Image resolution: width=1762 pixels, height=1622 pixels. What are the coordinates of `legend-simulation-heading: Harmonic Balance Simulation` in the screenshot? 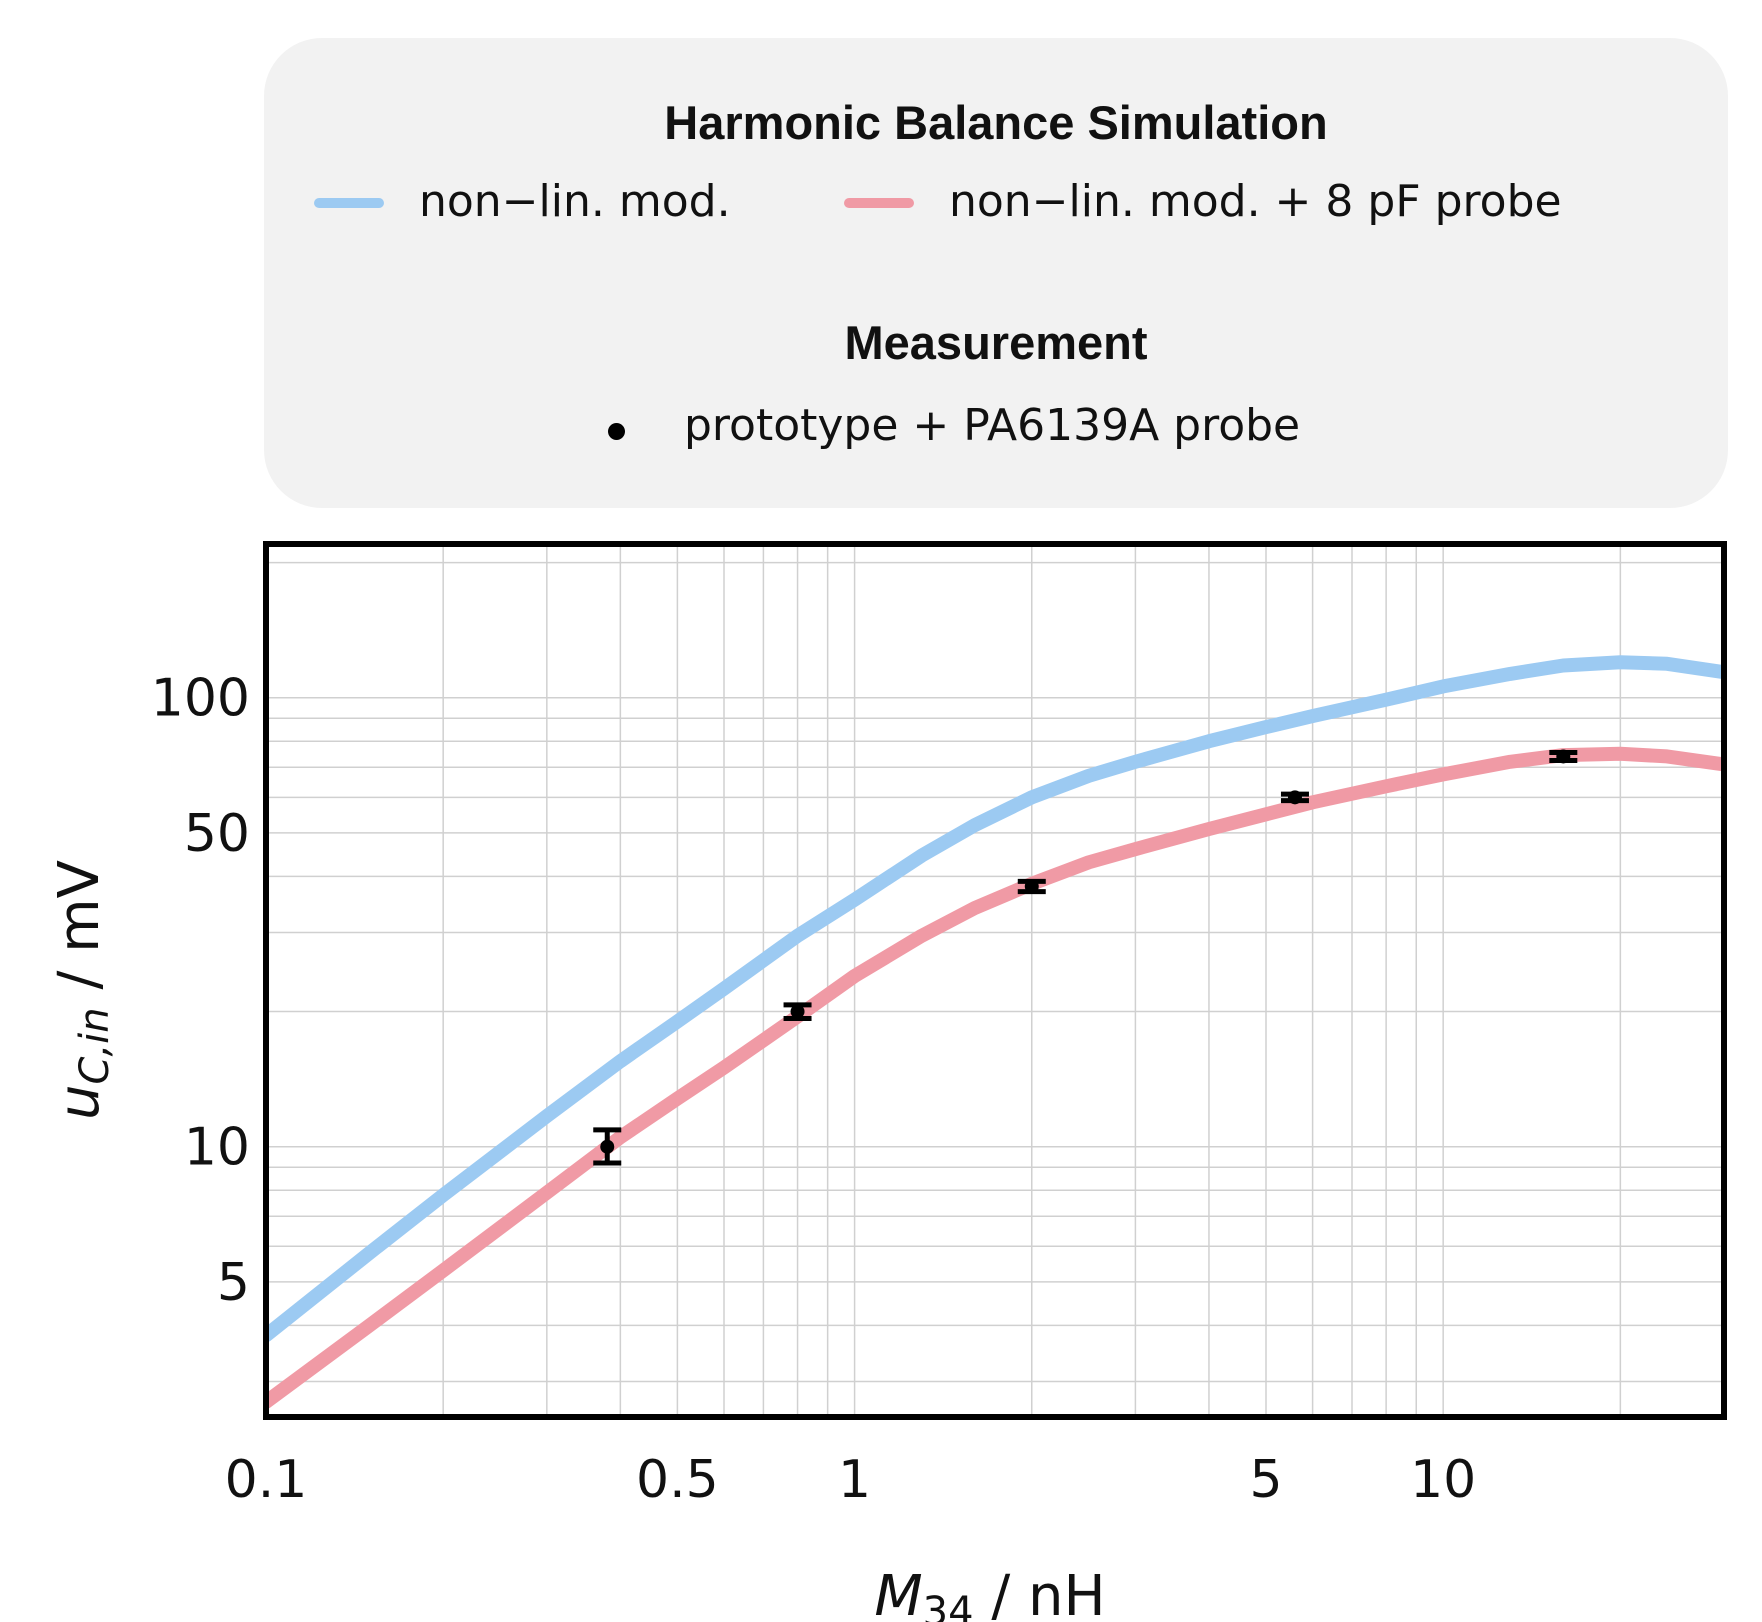 It's located at (996, 122).